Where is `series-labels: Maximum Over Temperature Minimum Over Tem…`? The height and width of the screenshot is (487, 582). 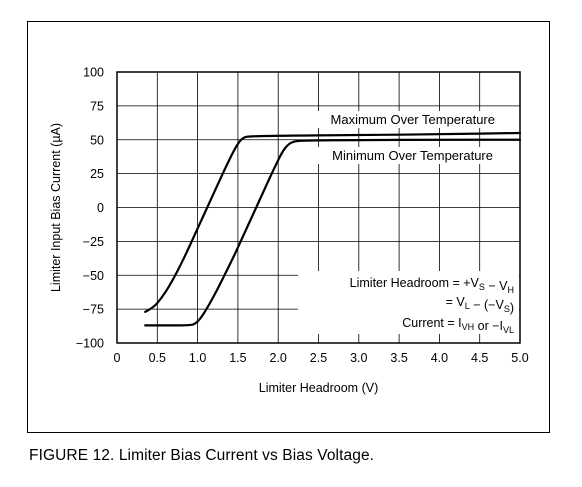
series-labels: Maximum Over Temperature Minimum Over Tem… is located at coordinates (396, 137).